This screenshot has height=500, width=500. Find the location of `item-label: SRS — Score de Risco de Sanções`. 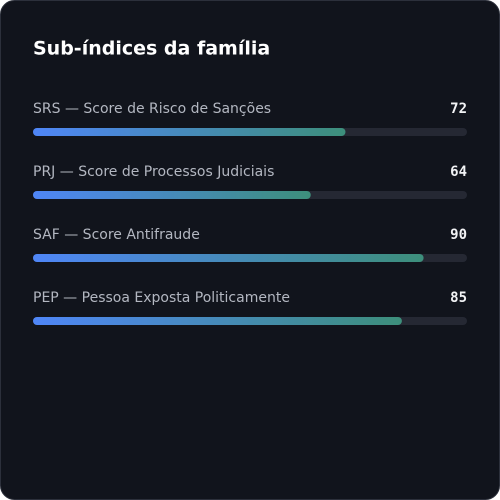

item-label: SRS — Score de Risco de Sanções is located at coordinates (152, 109).